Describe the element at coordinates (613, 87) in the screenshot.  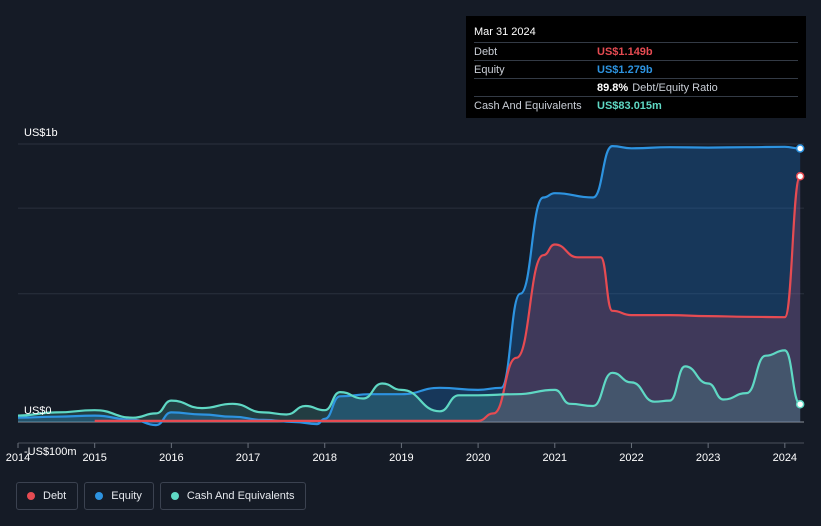
I see `tooltip-ratio-value: 89.8%` at that location.